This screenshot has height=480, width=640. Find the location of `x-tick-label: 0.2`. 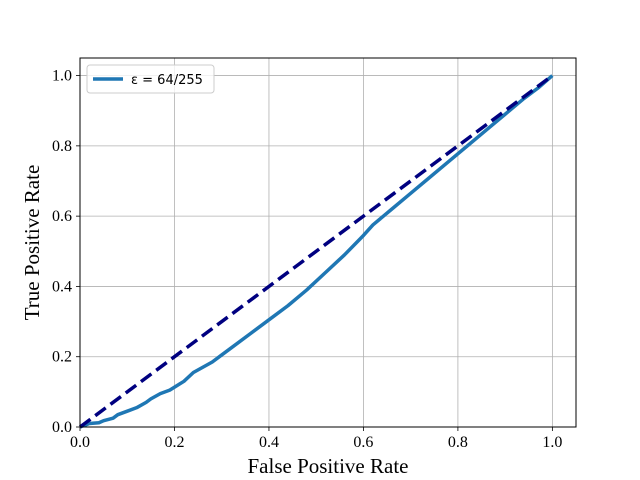

x-tick-label: 0.2 is located at coordinates (174, 442).